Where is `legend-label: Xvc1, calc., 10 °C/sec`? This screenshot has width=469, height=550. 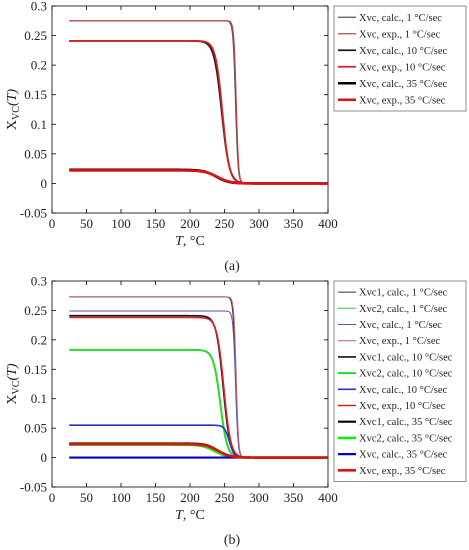
legend-label: Xvc1, calc., 10 °C/sec is located at coordinates (406, 357).